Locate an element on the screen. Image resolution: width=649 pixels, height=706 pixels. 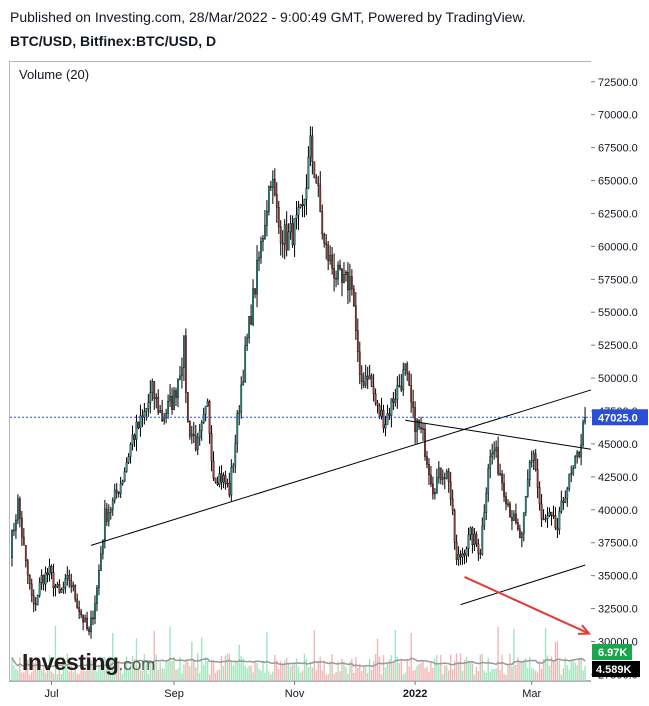
logo-suffix: .com is located at coordinates (137, 664).